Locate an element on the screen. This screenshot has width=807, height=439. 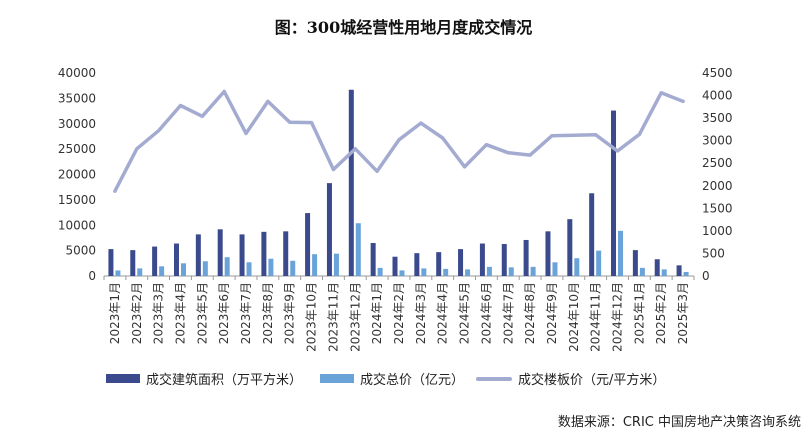
x-tick-label: 2024年10月 is located at coordinates (574, 317).